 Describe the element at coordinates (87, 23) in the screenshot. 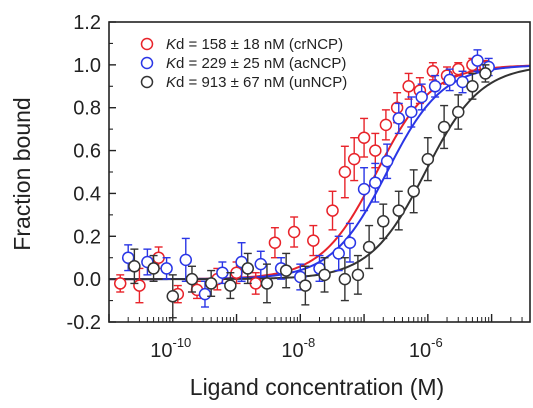

I see `y-tick-label: 1.2` at that location.